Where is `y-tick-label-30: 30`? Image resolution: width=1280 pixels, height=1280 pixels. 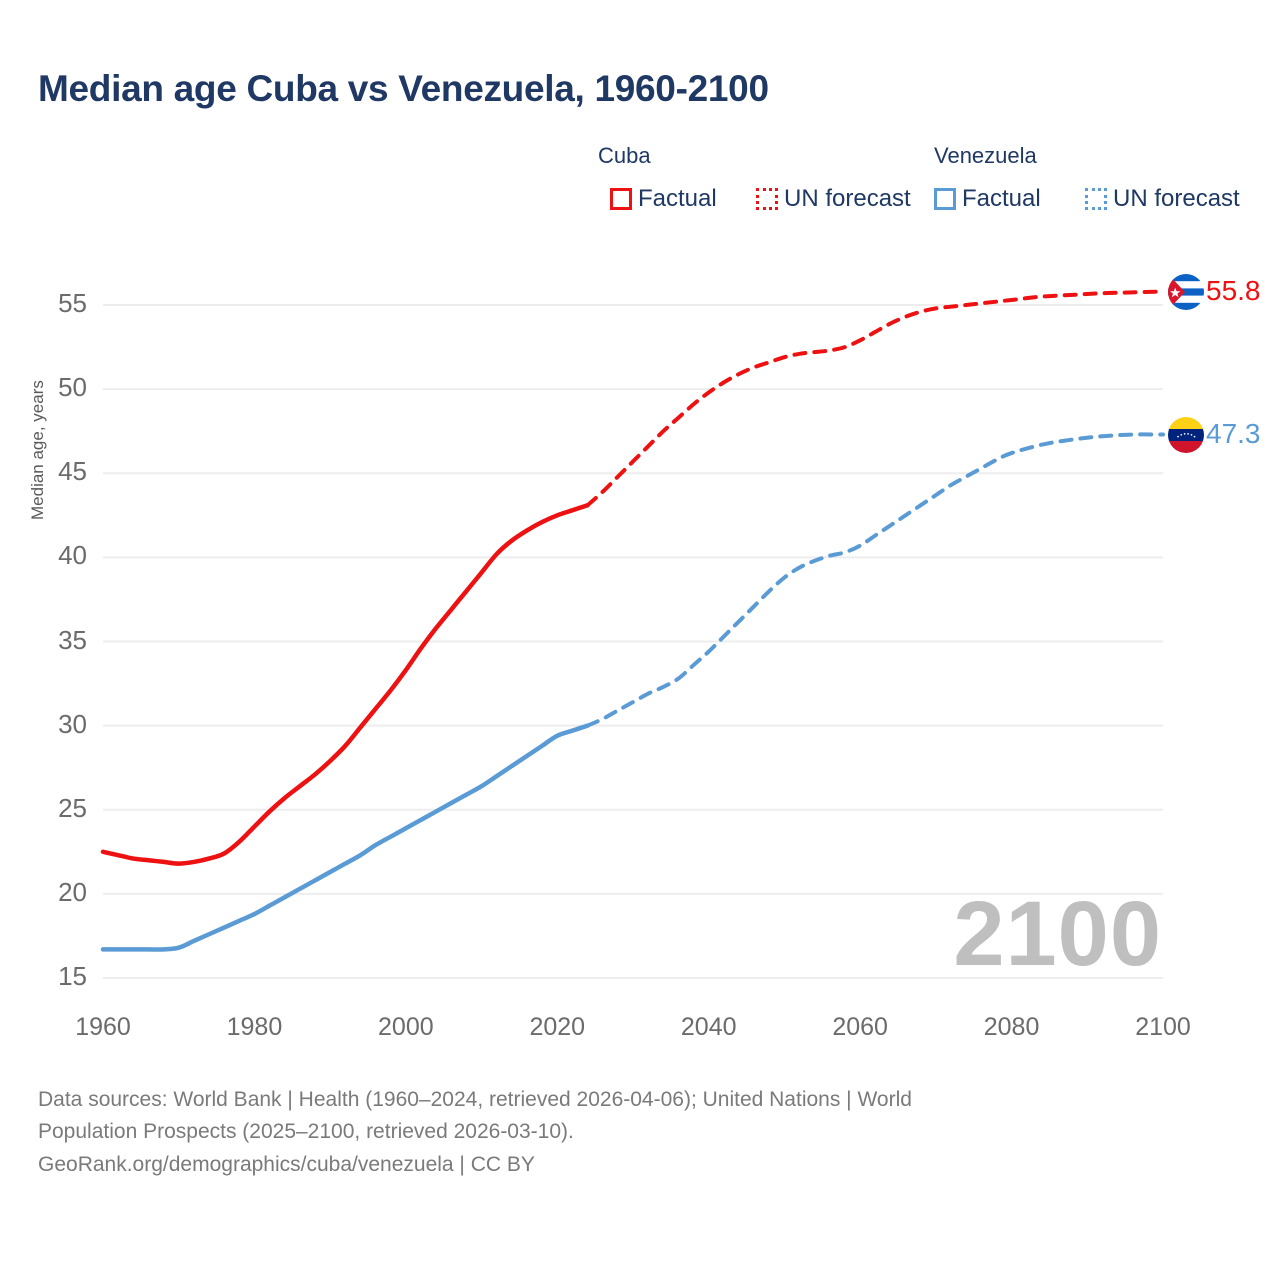
y-tick-label-30: 30 is located at coordinates (72, 723).